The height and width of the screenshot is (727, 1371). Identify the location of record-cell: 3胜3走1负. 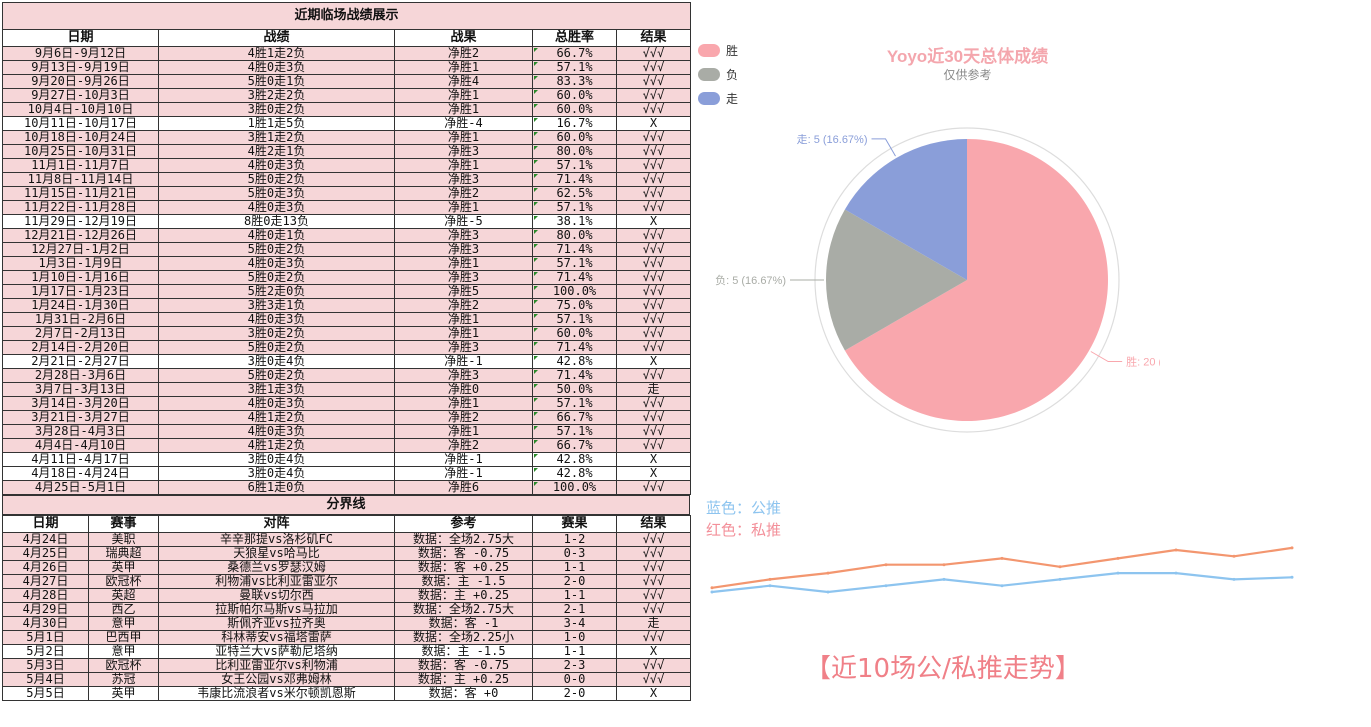
(276, 305).